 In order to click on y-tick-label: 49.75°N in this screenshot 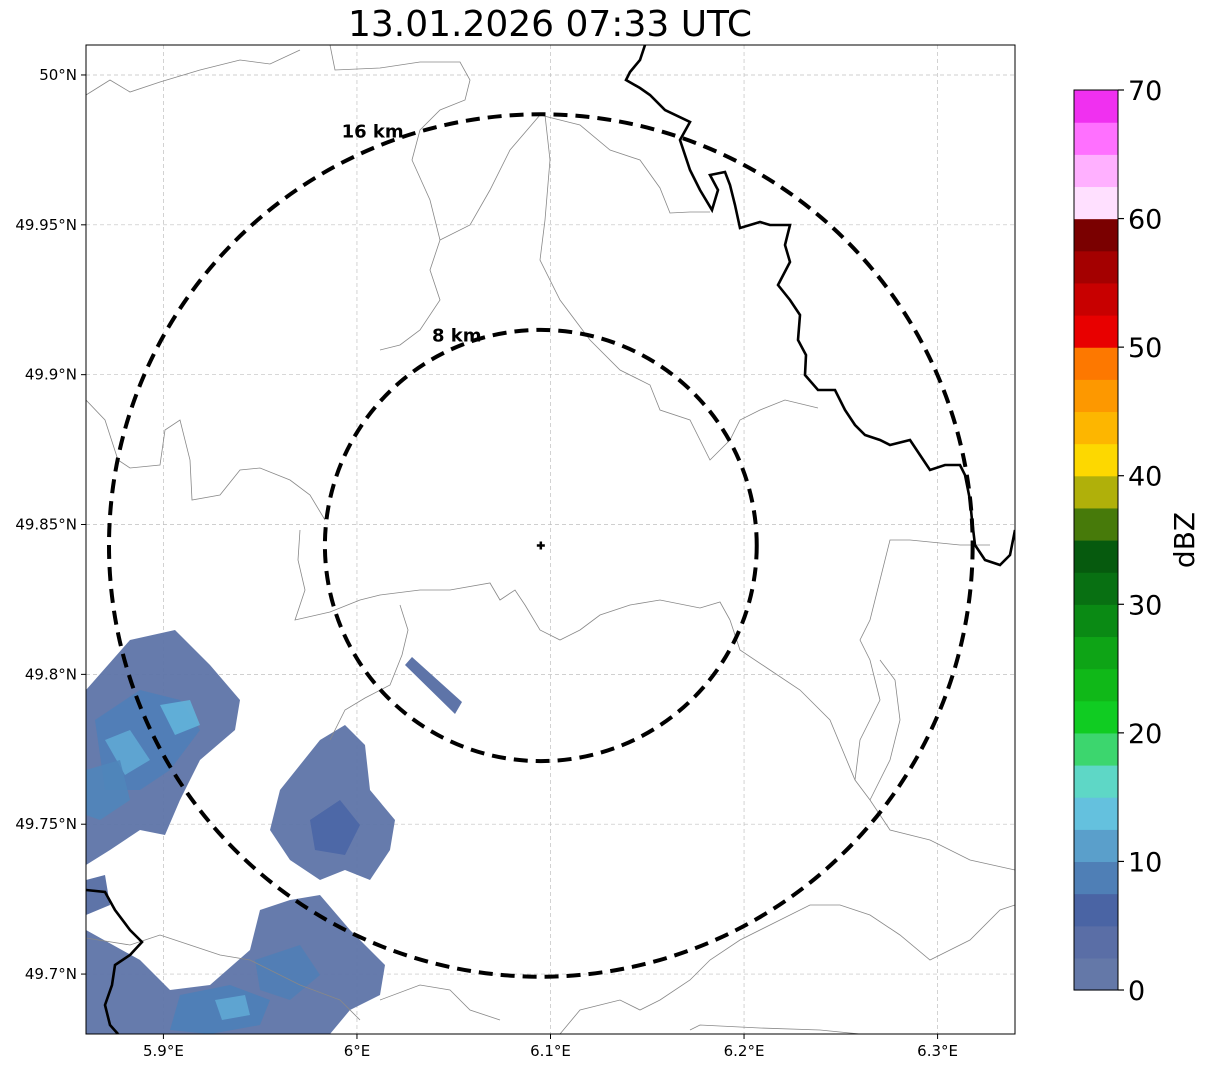, I will do `click(46, 824)`.